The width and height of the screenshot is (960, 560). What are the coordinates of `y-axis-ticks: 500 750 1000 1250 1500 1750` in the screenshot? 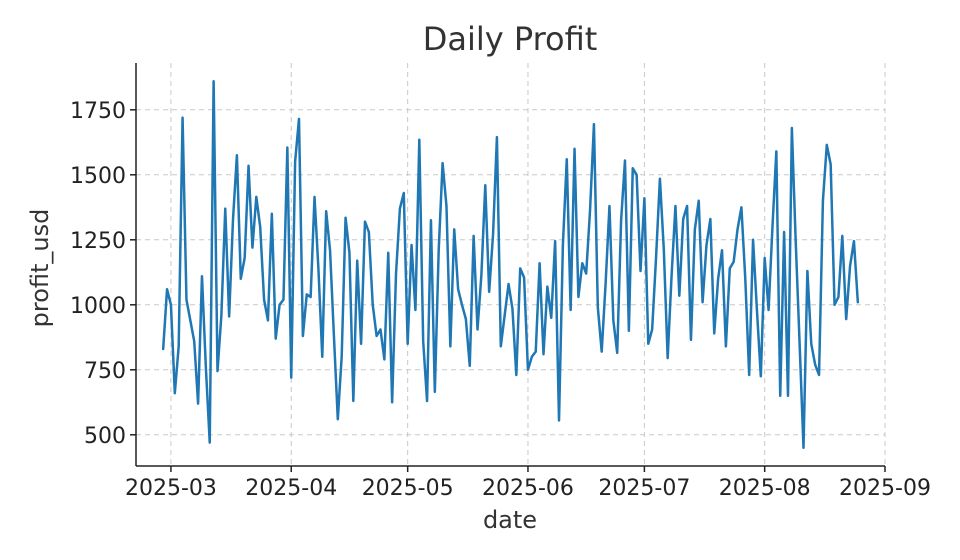 It's located at (103, 274).